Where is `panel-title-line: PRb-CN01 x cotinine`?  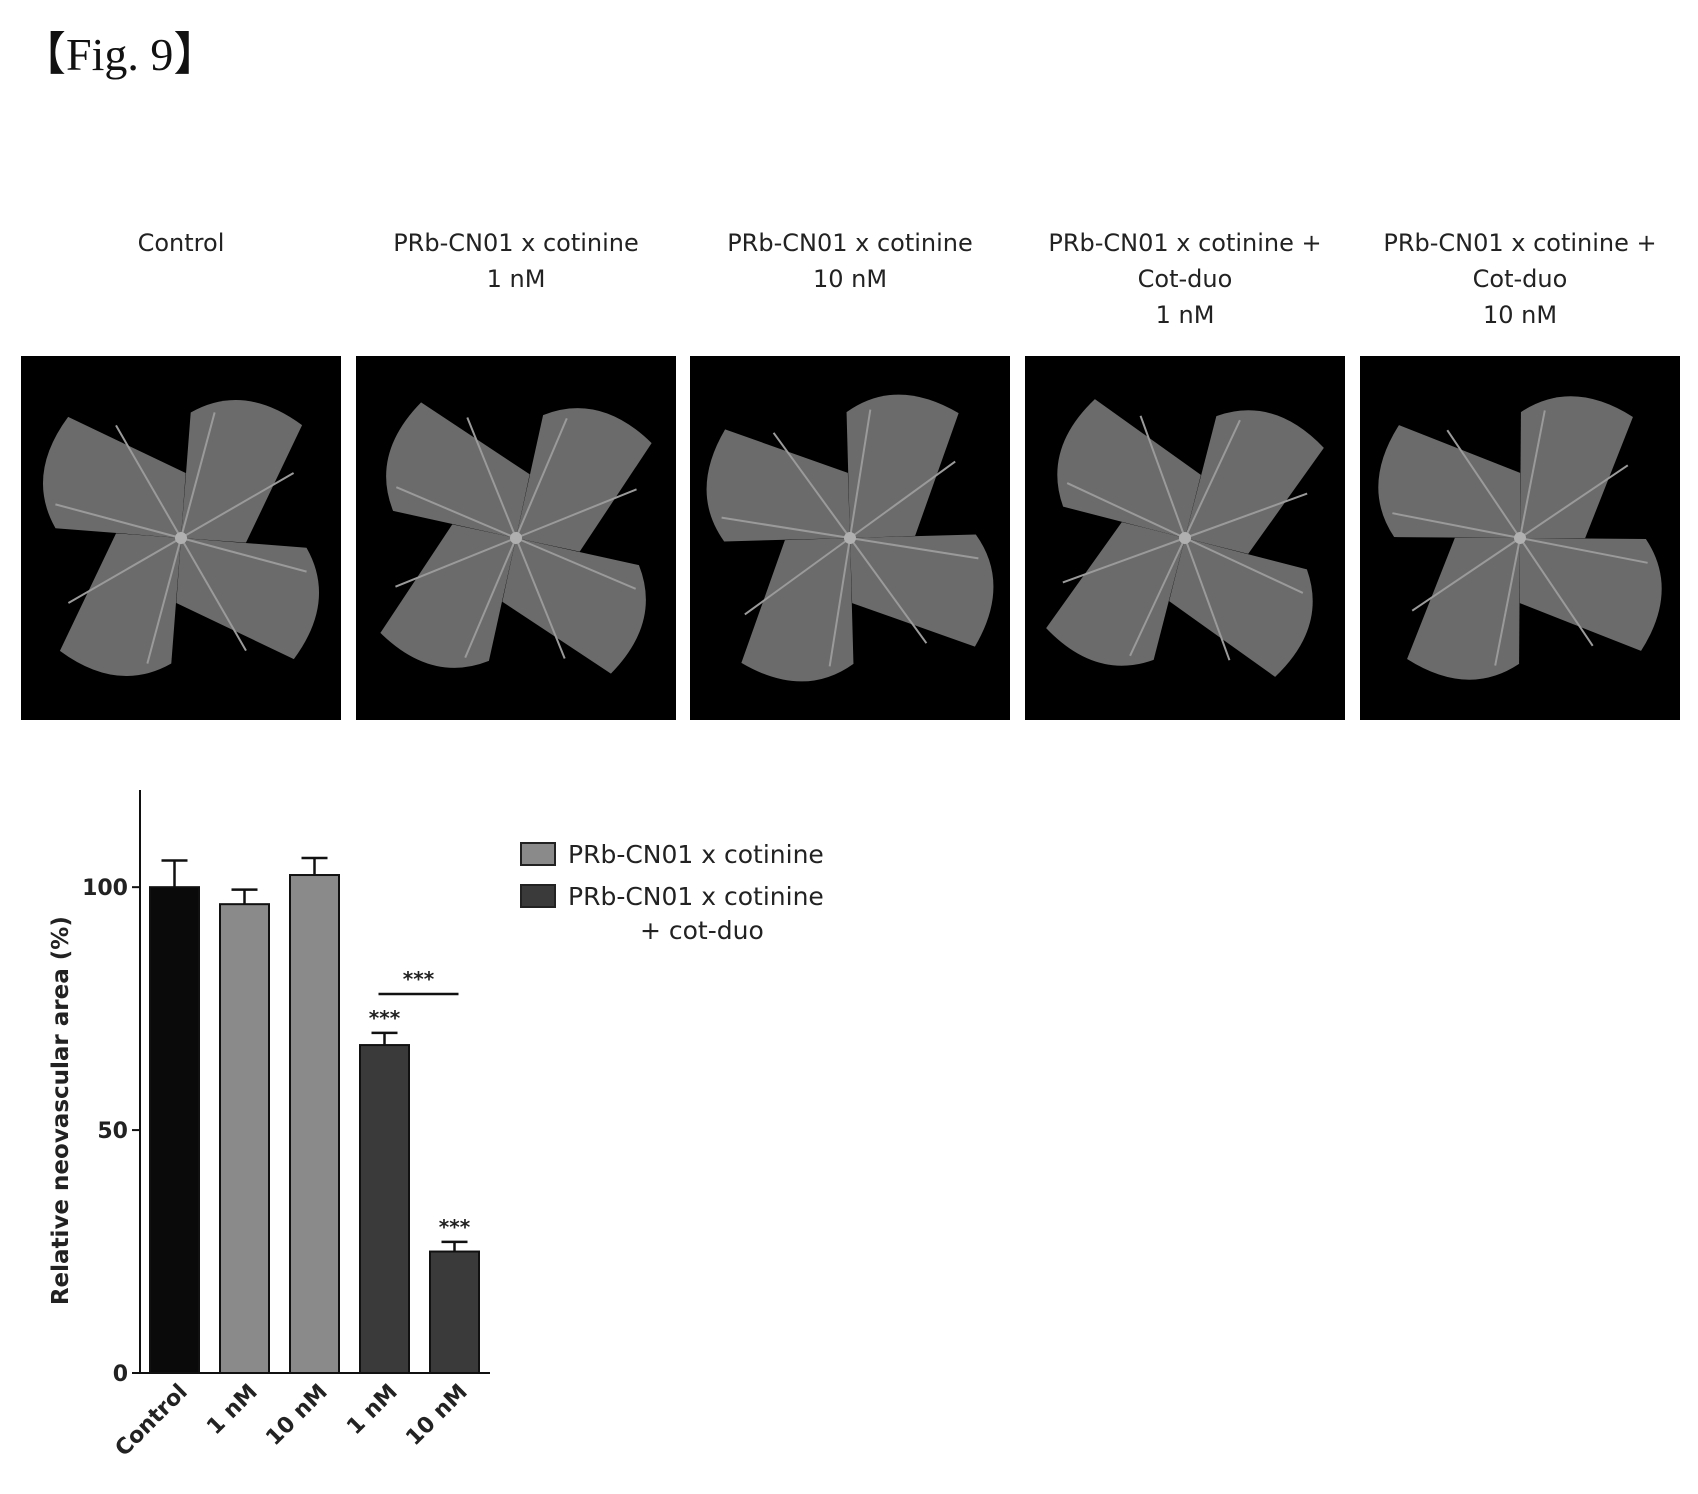
panel-title-line: PRb-CN01 x cotinine is located at coordinates (850, 243).